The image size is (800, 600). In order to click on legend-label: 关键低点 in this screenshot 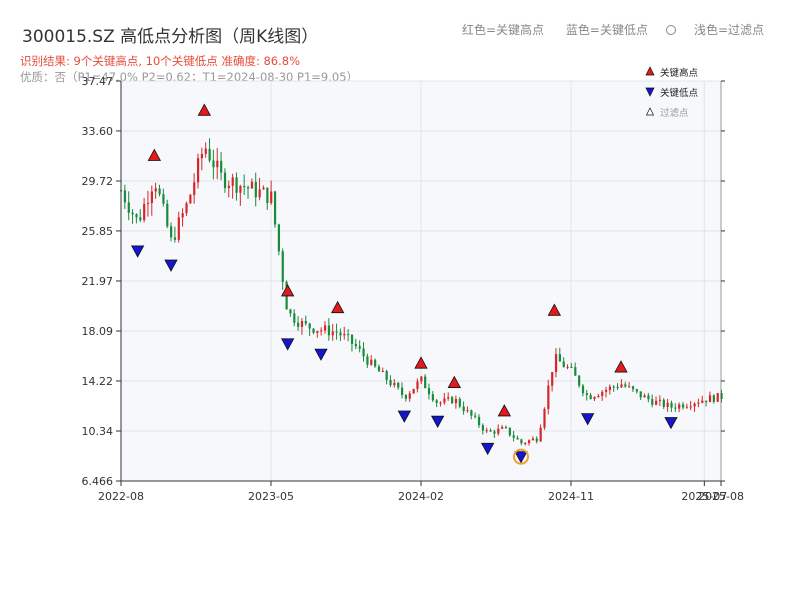, I will do `click(679, 93)`.